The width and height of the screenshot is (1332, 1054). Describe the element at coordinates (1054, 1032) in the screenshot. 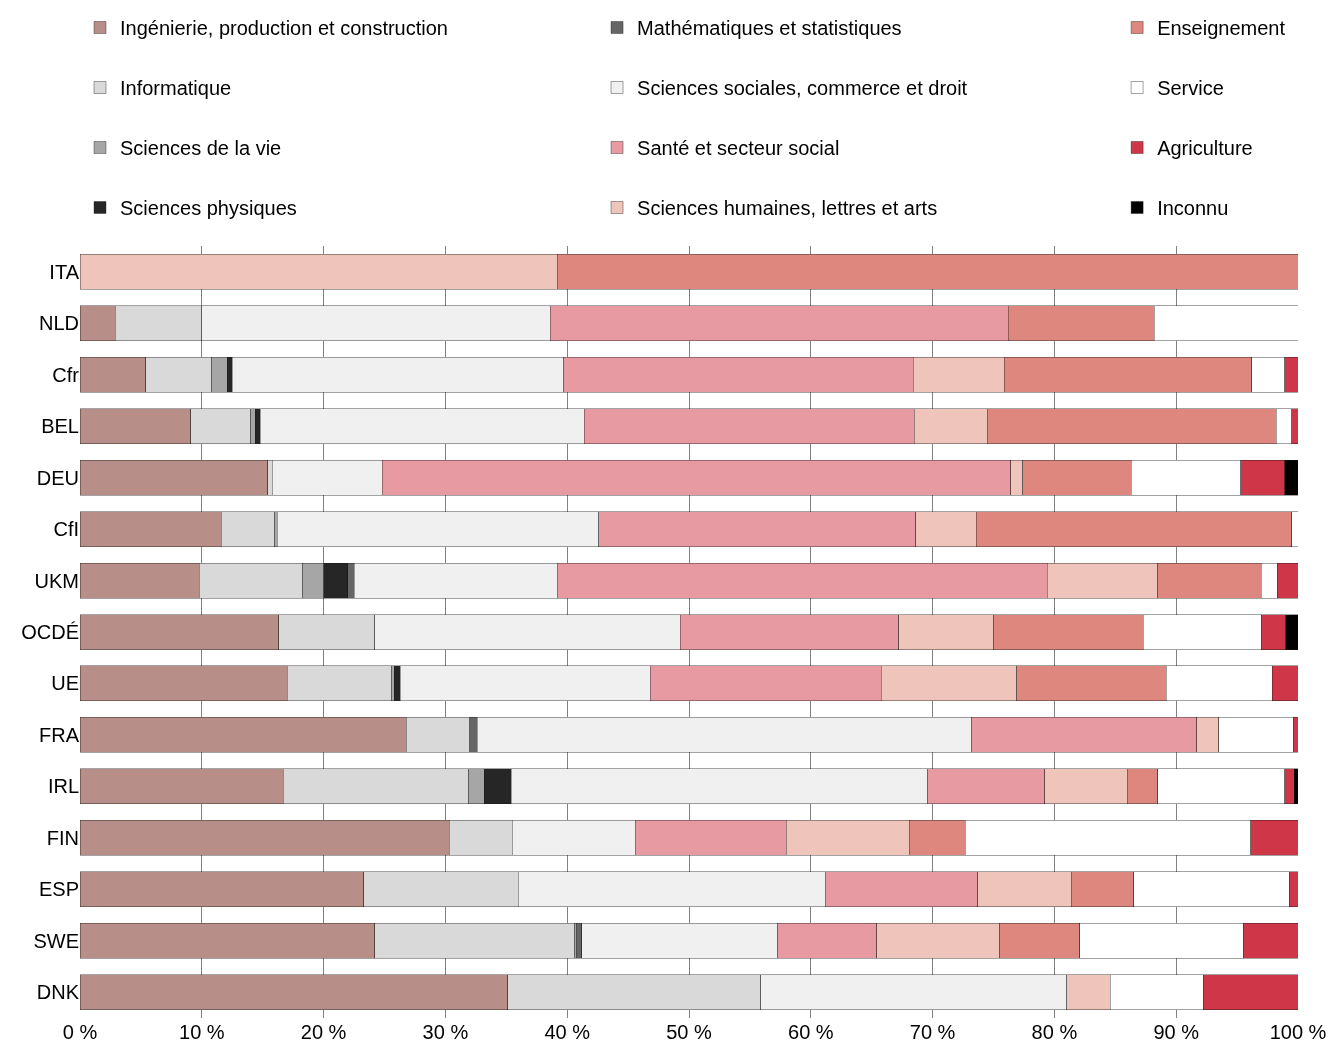

I see `x-tick-label: 80 %` at that location.